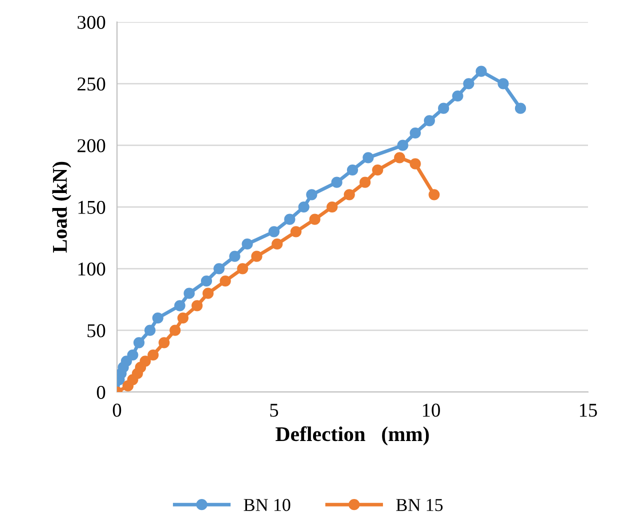  Describe the element at coordinates (274, 410) in the screenshot. I see `x-tick-label: 5` at that location.